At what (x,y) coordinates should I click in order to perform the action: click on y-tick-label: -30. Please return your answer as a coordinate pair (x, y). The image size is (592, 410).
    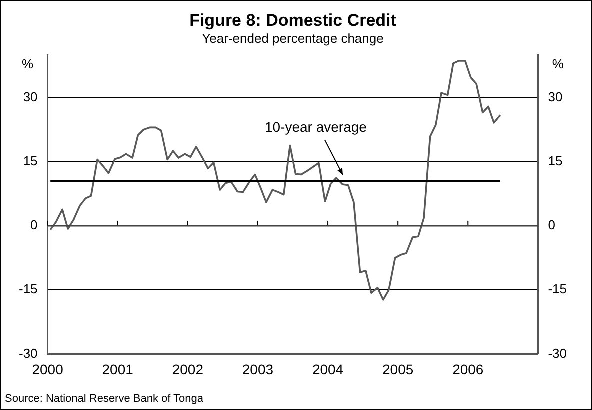
    Looking at the image, I should click on (28, 353).